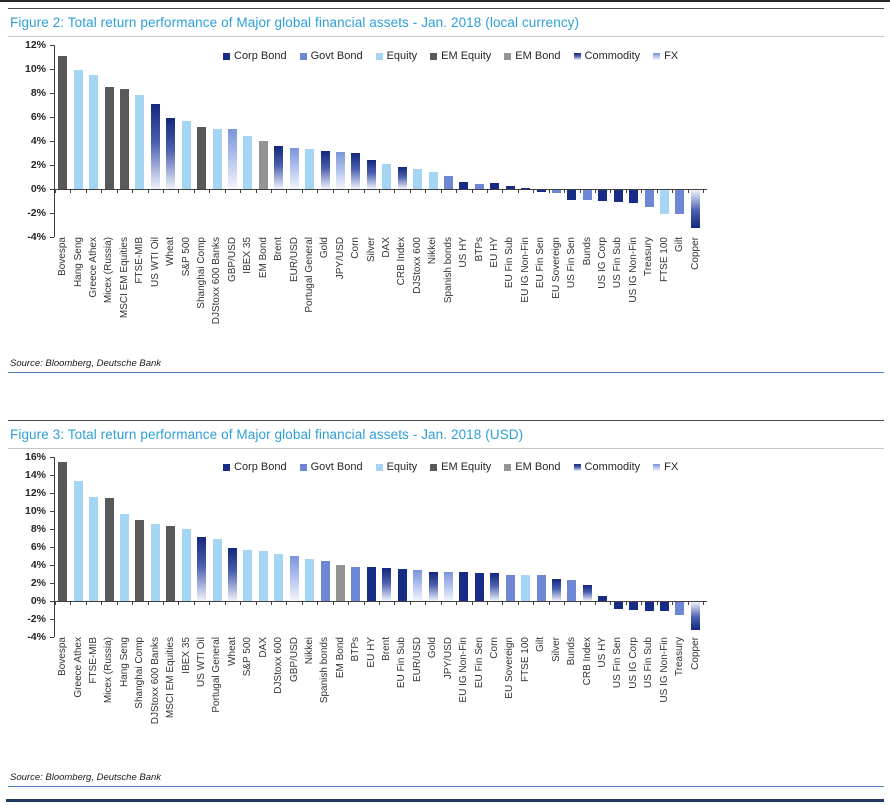 This screenshot has width=890, height=805. I want to click on legend-label: Equity, so click(402, 467).